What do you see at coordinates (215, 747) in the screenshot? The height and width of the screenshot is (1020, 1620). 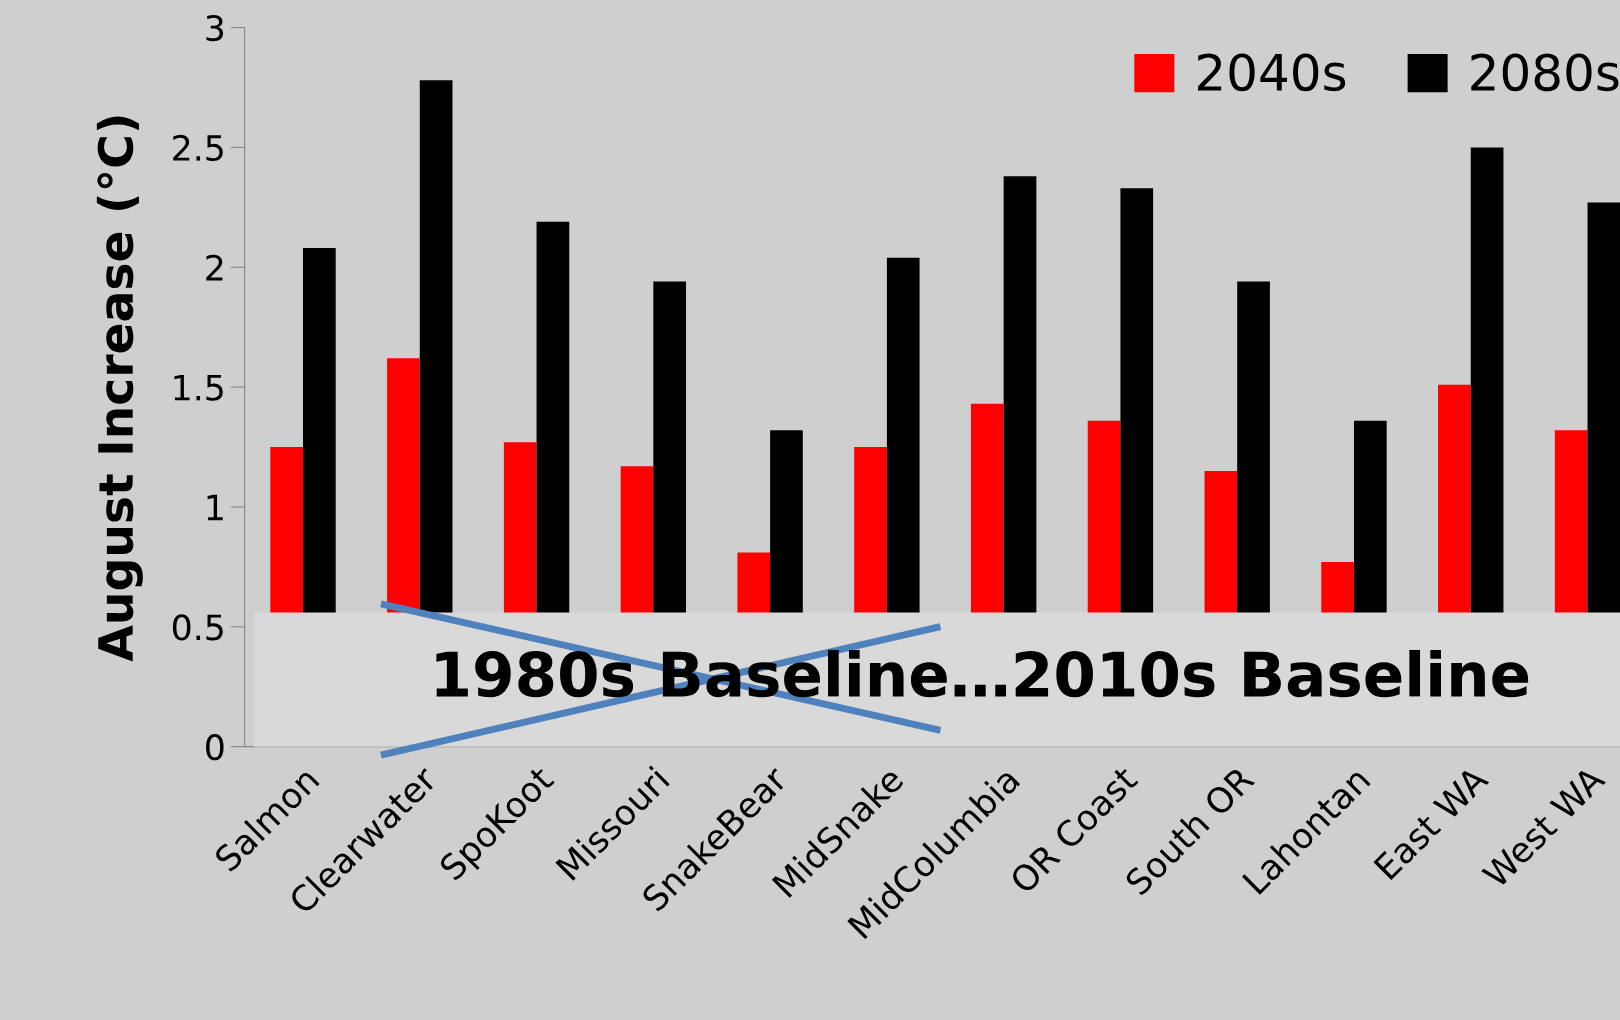 I see `y-tick-label: 0` at bounding box center [215, 747].